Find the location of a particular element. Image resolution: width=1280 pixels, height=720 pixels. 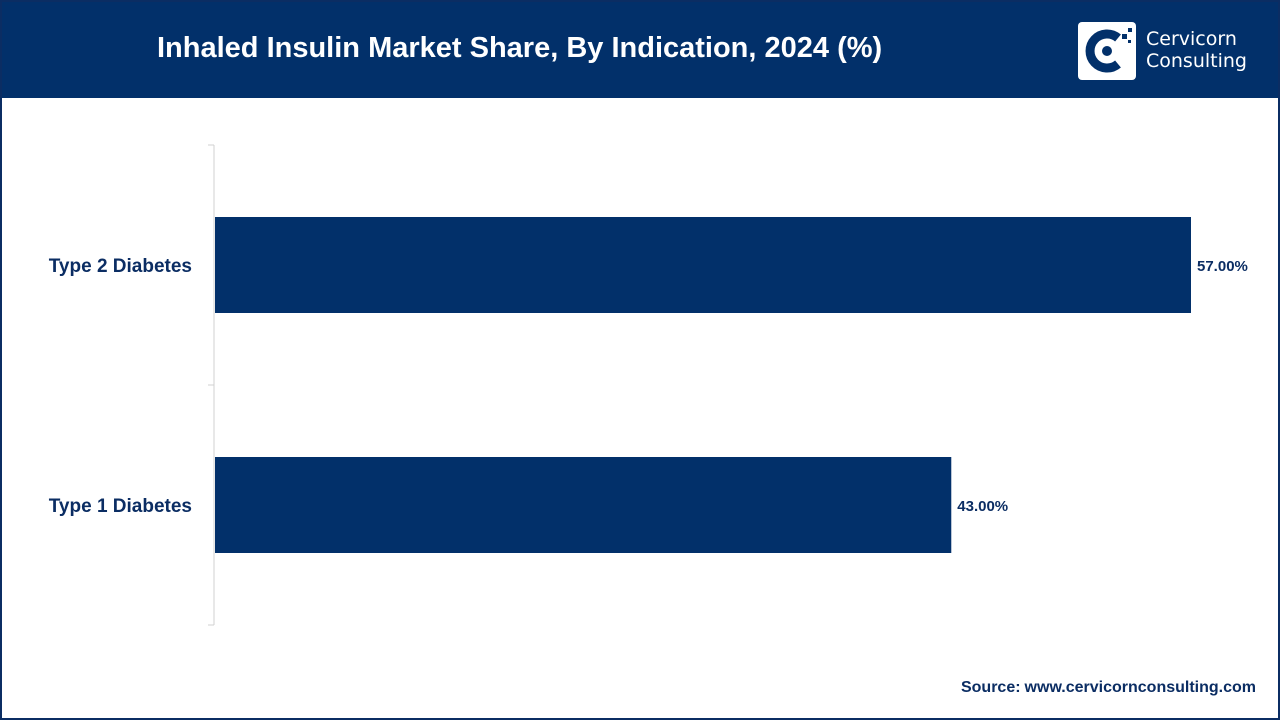

source-label: Source: is located at coordinates (990, 687).